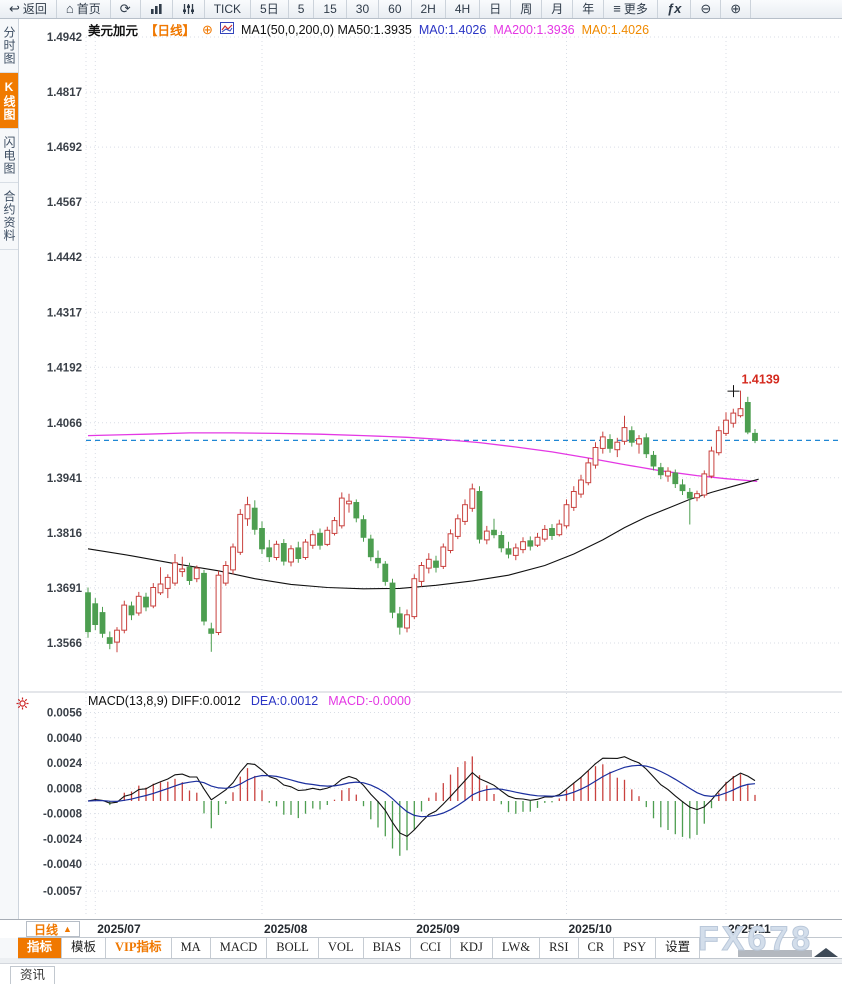 The image size is (842, 984). What do you see at coordinates (139, 948) in the screenshot?
I see `tab-VIP指标: VIP指标` at bounding box center [139, 948].